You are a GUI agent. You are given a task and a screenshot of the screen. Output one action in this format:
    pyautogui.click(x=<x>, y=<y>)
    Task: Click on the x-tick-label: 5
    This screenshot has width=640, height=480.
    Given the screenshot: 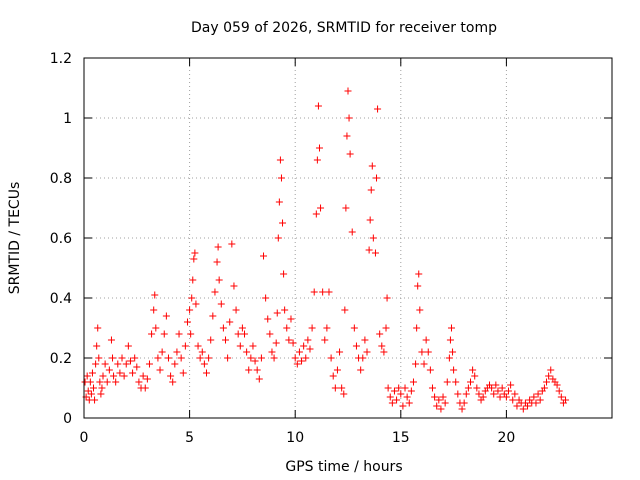 What is the action you would take?
    pyautogui.click(x=189, y=438)
    